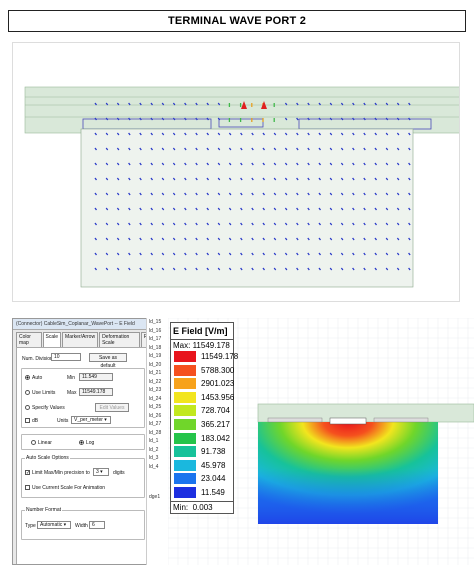 The width and height of the screenshot is (474, 565). What do you see at coordinates (40, 393) in the screenshot?
I see `use-limits-radio: Use Limits` at bounding box center [40, 393].